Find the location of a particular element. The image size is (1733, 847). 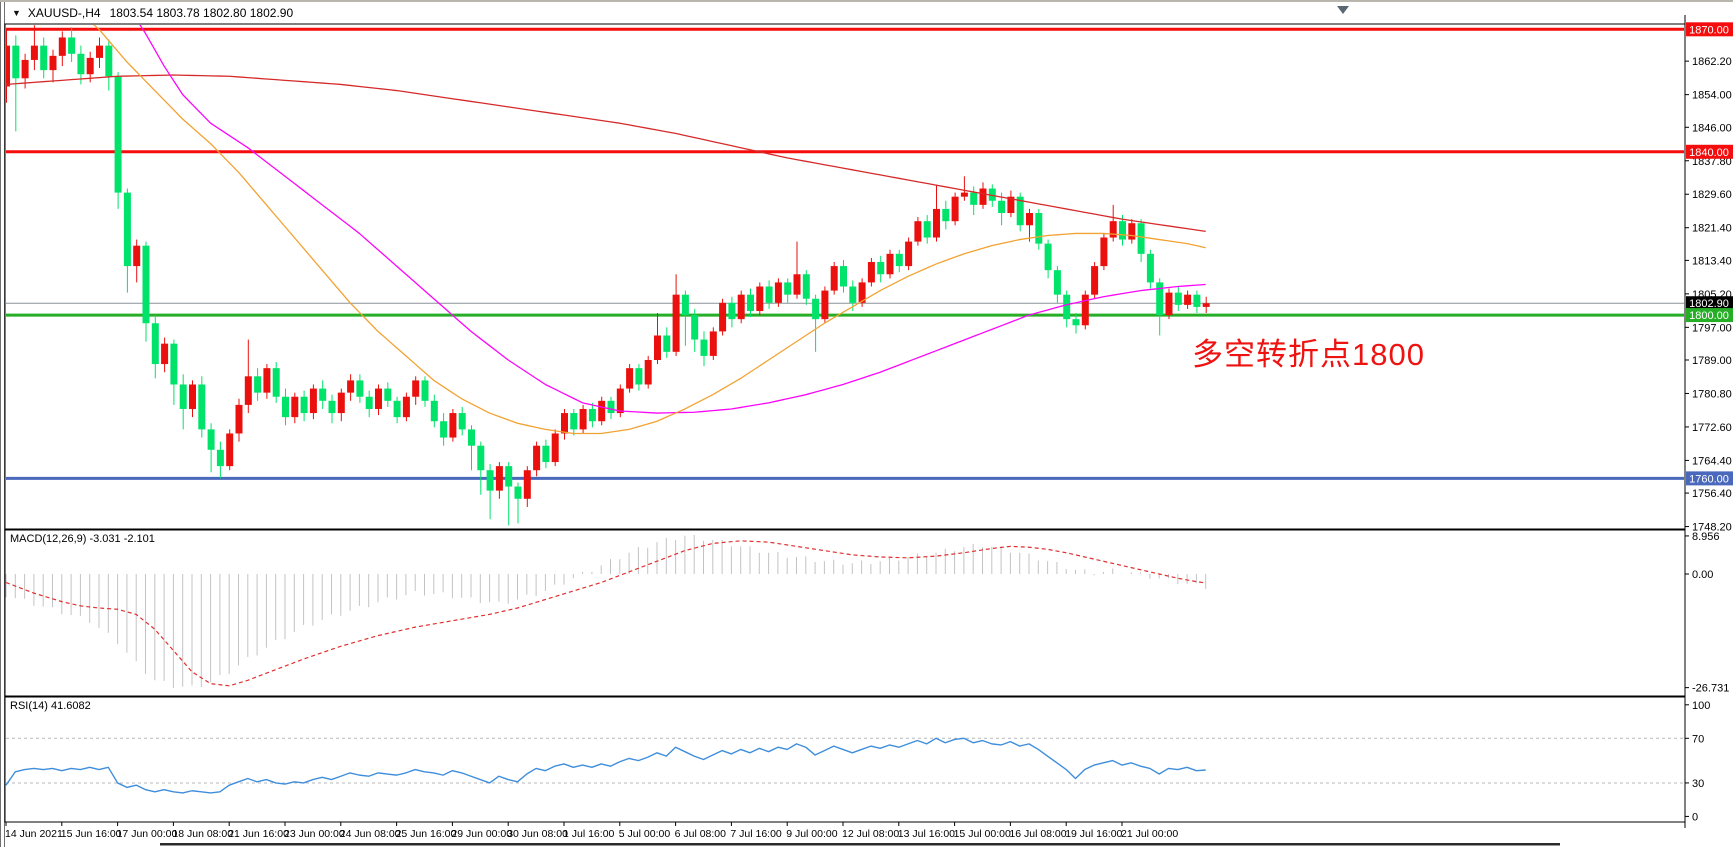

chart-dropdown-icon: ▼ is located at coordinates (16, 13).